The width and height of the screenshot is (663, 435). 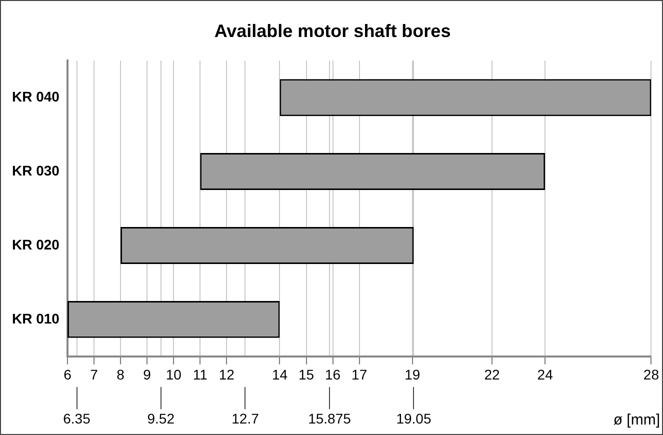 I want to click on x-tick-label: 28, so click(x=651, y=374).